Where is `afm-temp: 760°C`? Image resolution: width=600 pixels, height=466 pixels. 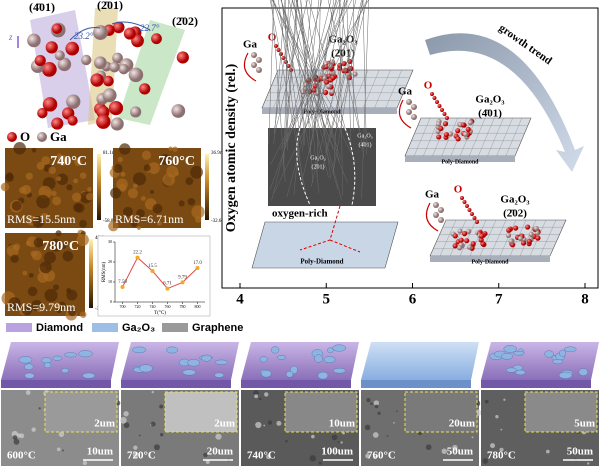 afm-temp: 760°C is located at coordinates (176, 161).